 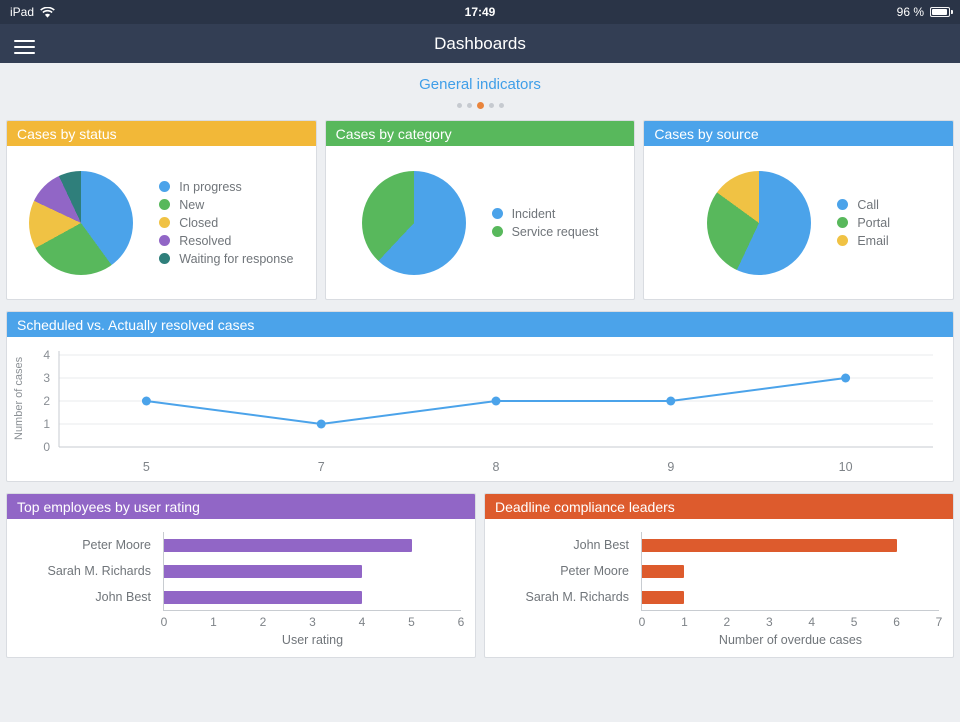 I want to click on legend-item: New, so click(x=226, y=205).